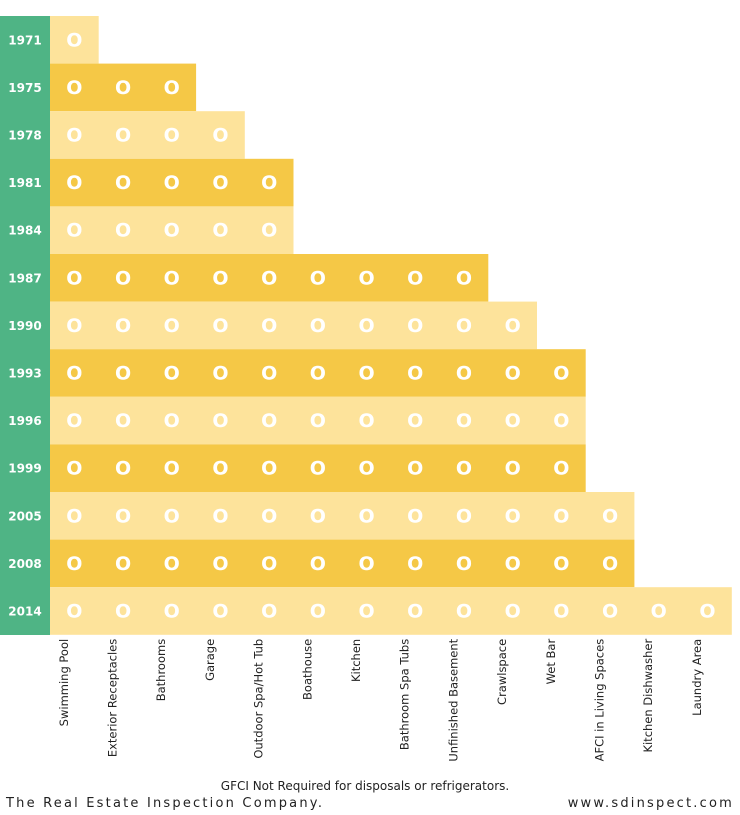 The width and height of the screenshot is (740, 815). I want to click on column-label: Swimming Pool, so click(64, 683).